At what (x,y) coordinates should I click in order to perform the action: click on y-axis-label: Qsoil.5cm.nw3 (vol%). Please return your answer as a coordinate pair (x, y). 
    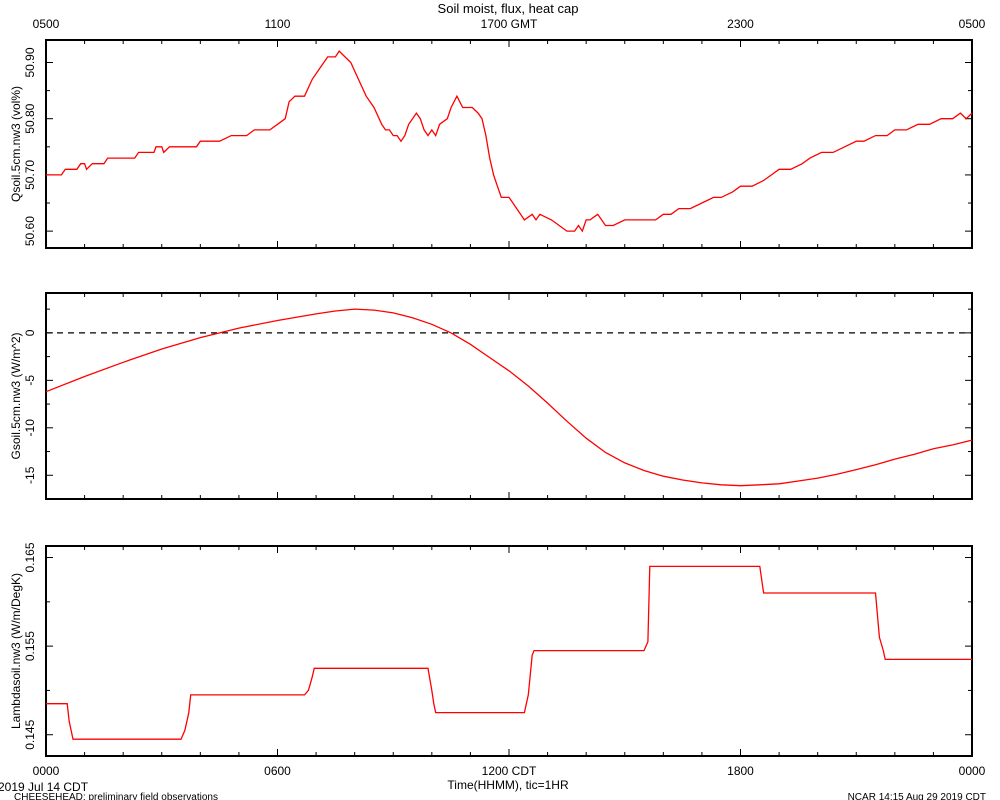
    Looking at the image, I should click on (16, 144).